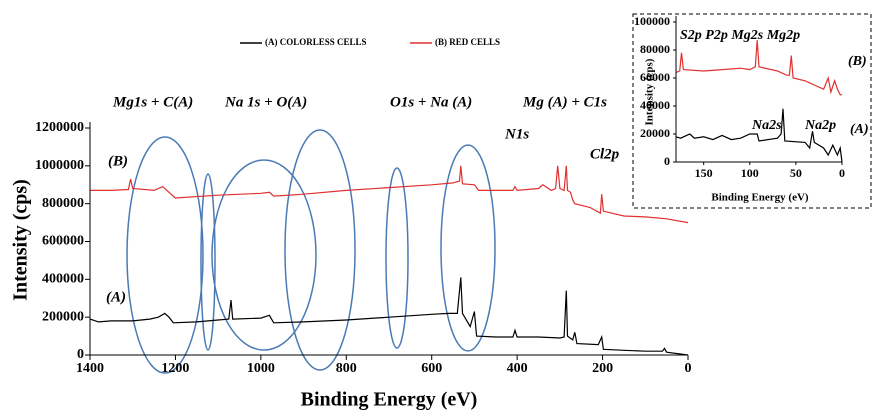 This screenshot has height=415, width=873. Describe the element at coordinates (59, 127) in the screenshot. I see `y-tick-label: 1200000` at that location.